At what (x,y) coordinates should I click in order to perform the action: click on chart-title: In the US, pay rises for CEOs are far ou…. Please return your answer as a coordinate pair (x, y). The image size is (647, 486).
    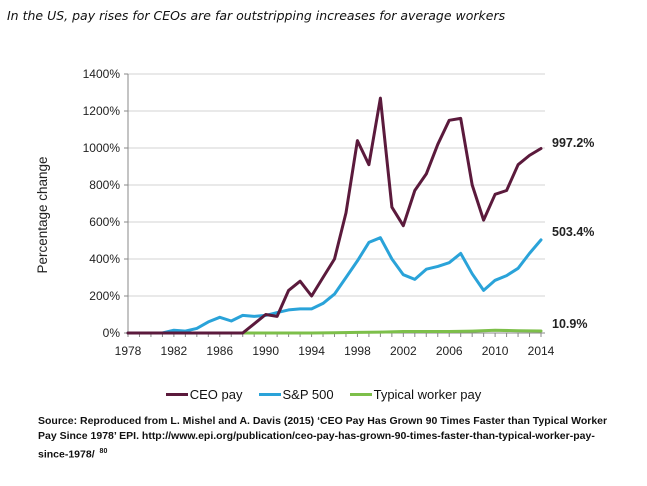
    Looking at the image, I should click on (256, 15).